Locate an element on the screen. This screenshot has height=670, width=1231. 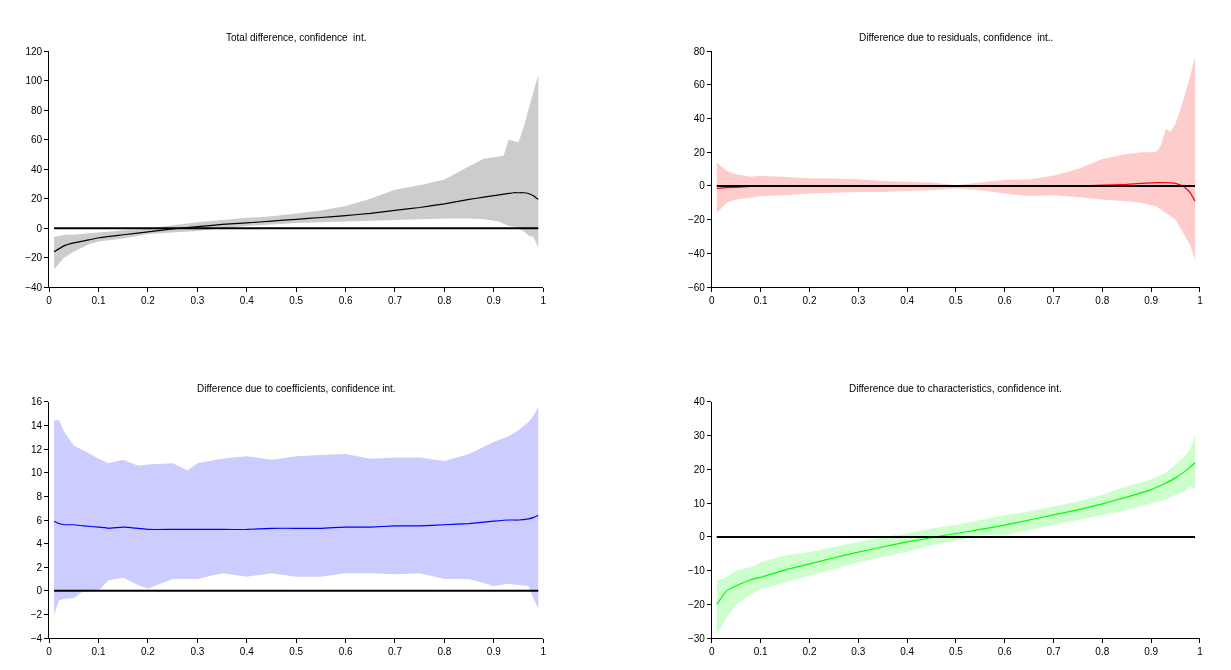
chart-title: Difference due to residuals, confidence int.. is located at coordinates (956, 37).